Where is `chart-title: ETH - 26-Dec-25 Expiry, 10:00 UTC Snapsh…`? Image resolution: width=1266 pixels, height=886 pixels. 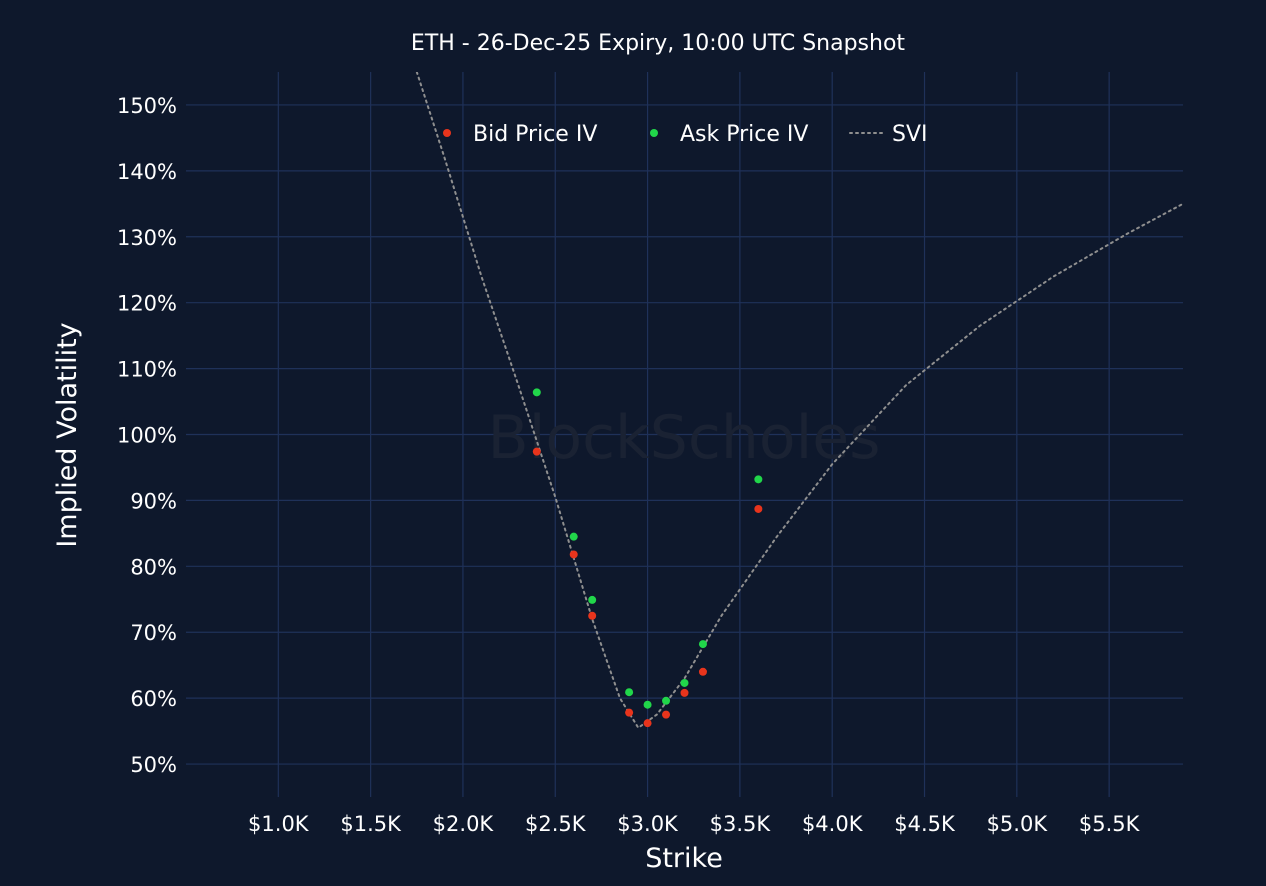 chart-title: ETH - 26-Dec-25 Expiry, 10:00 UTC Snapsh… is located at coordinates (658, 43).